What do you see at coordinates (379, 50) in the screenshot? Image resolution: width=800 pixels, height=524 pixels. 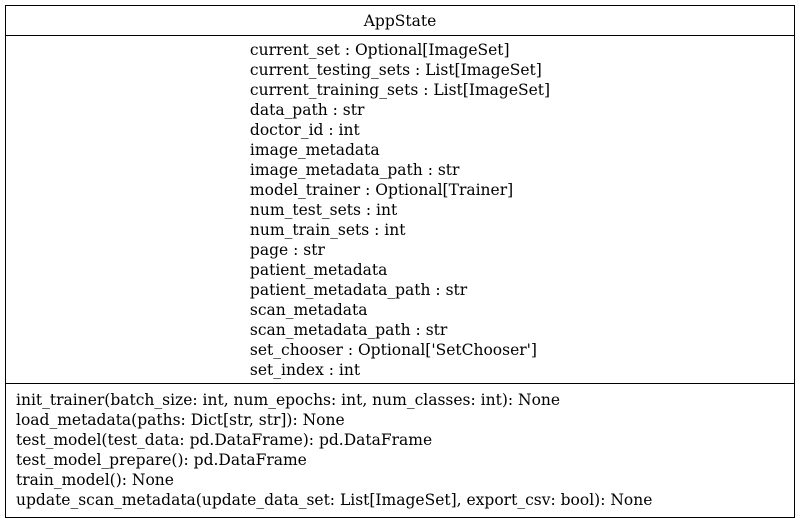 I see `attribute: current_set : Optional[ImageSet]` at bounding box center [379, 50].